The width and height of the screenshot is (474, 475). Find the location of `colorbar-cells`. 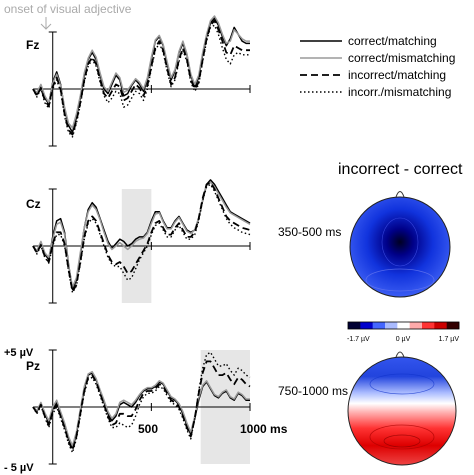

colorbar-cells is located at coordinates (404, 325).